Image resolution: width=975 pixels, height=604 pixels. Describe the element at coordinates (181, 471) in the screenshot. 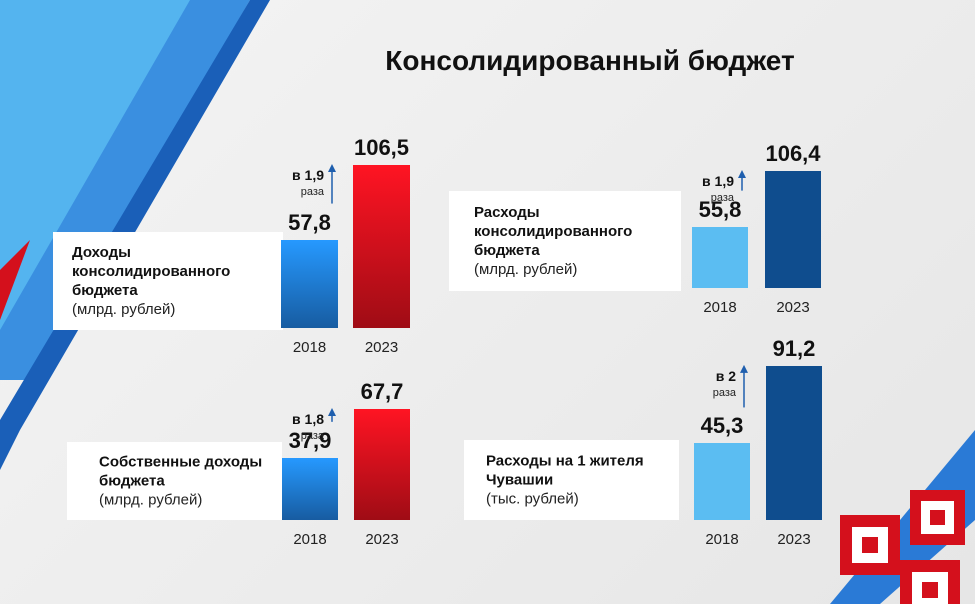

I see `panel-title: Собственные доходы бюджета` at that location.